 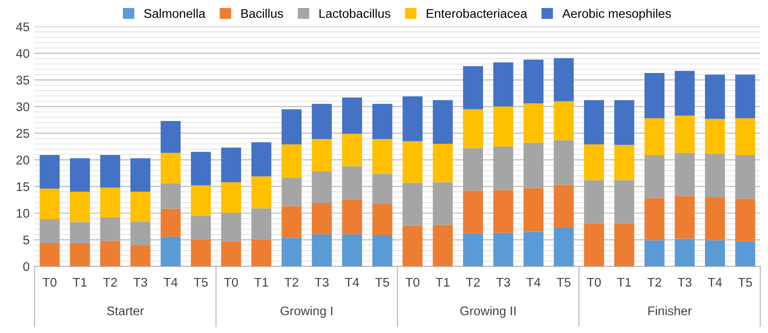 I want to click on legend-label: Enterobacteriacea, so click(x=477, y=13).